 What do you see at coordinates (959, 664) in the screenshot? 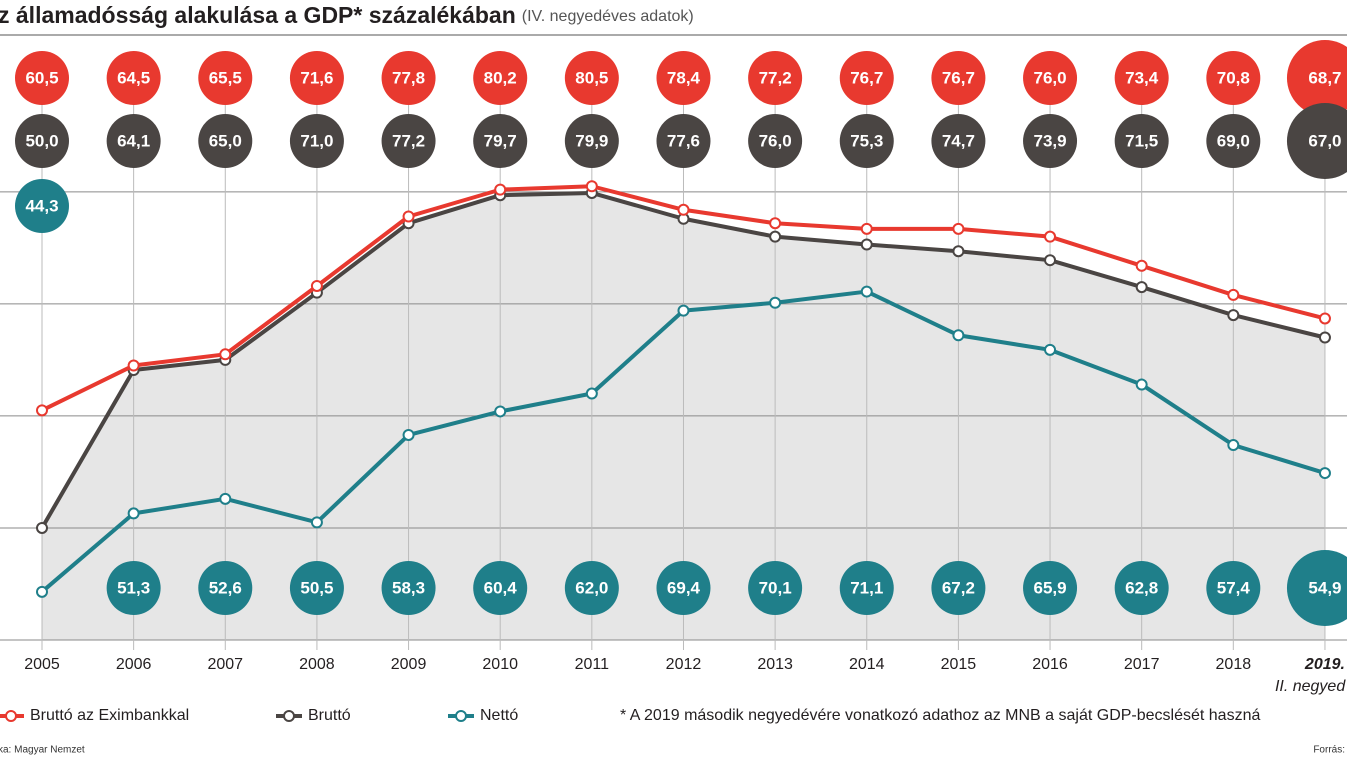
I see `x-tick-label: 2015` at bounding box center [959, 664].